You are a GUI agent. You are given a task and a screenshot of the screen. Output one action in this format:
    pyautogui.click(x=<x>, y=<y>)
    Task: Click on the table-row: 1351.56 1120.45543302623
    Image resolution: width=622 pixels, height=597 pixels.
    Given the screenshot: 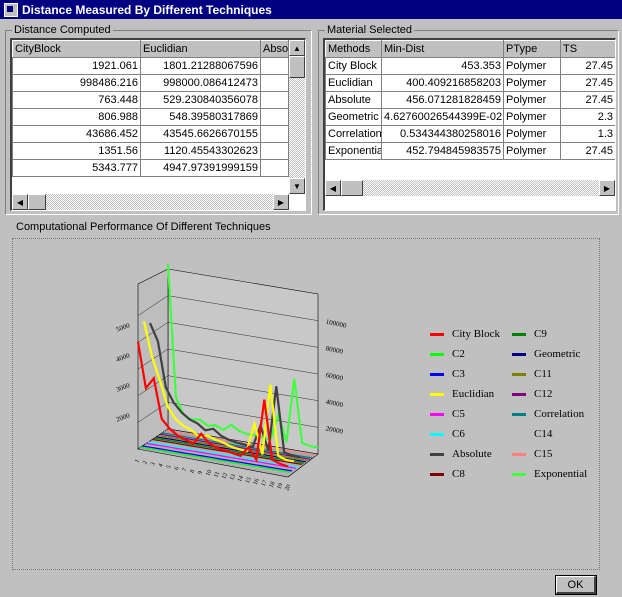 What is the action you would take?
    pyautogui.click(x=150, y=151)
    